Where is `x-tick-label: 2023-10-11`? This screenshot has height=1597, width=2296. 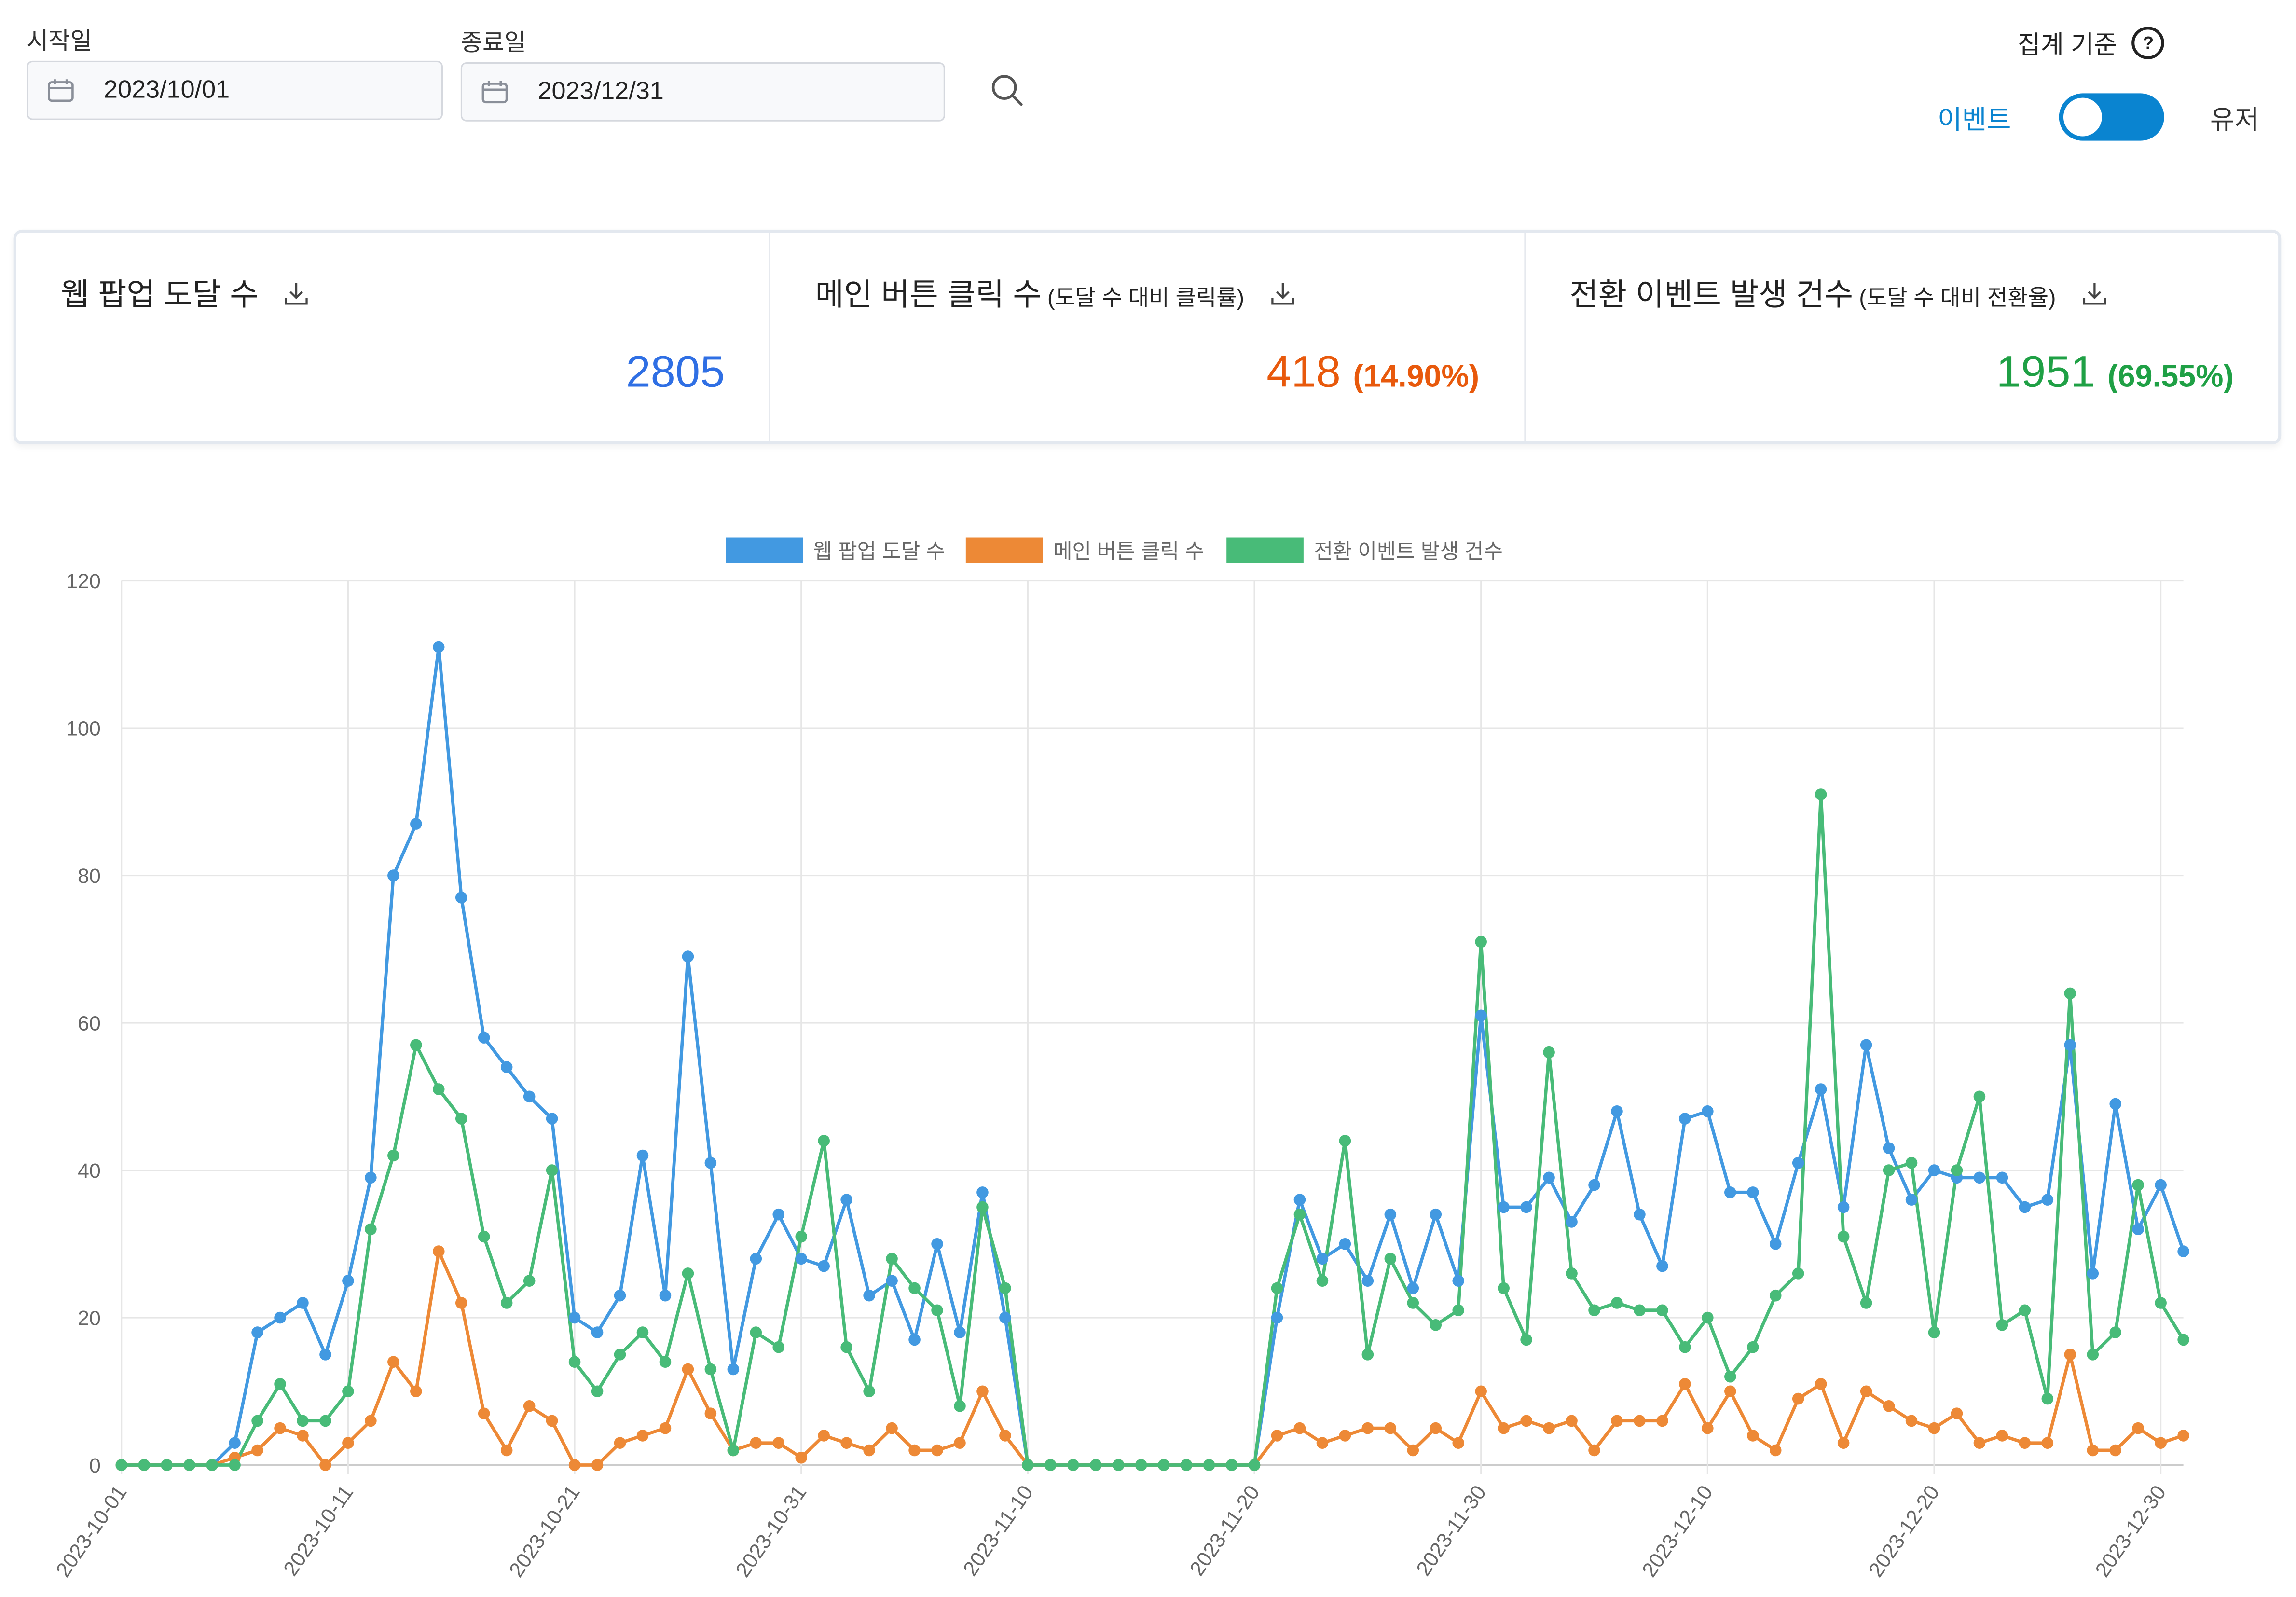 x-tick-label: 2023-10-11 is located at coordinates (318, 1530).